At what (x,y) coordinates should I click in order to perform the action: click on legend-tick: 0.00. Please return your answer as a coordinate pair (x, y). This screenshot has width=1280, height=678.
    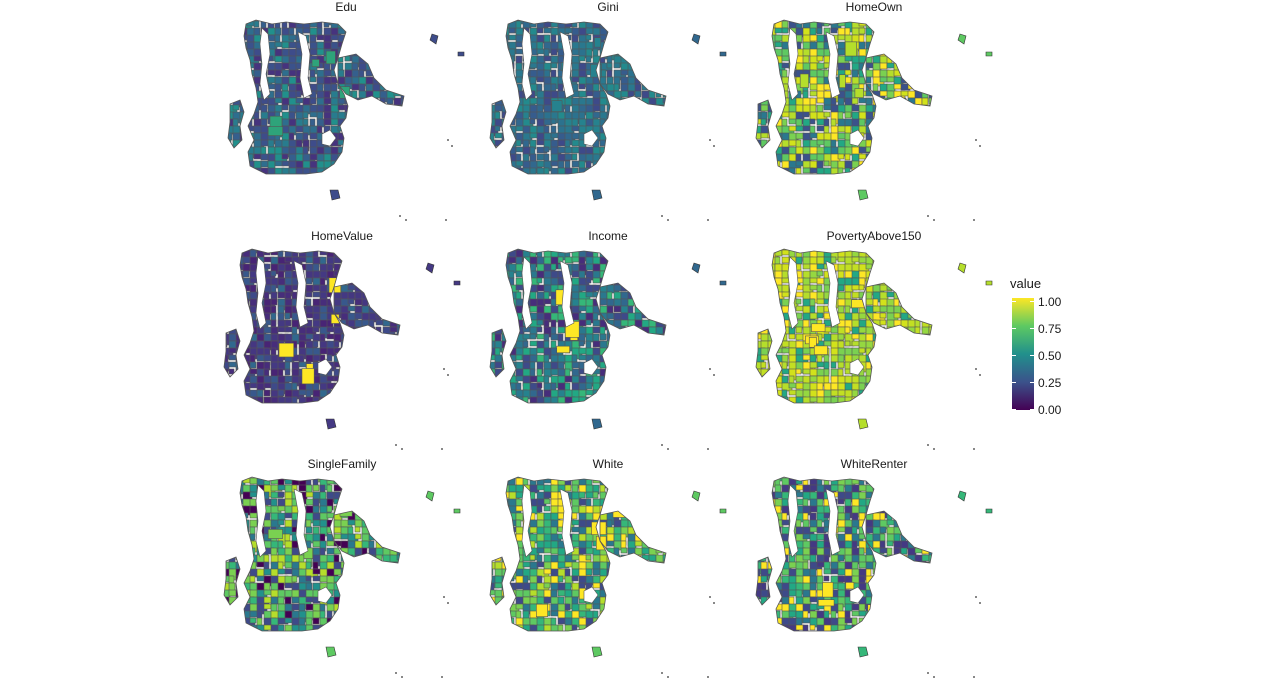
    Looking at the image, I should click on (1050, 410).